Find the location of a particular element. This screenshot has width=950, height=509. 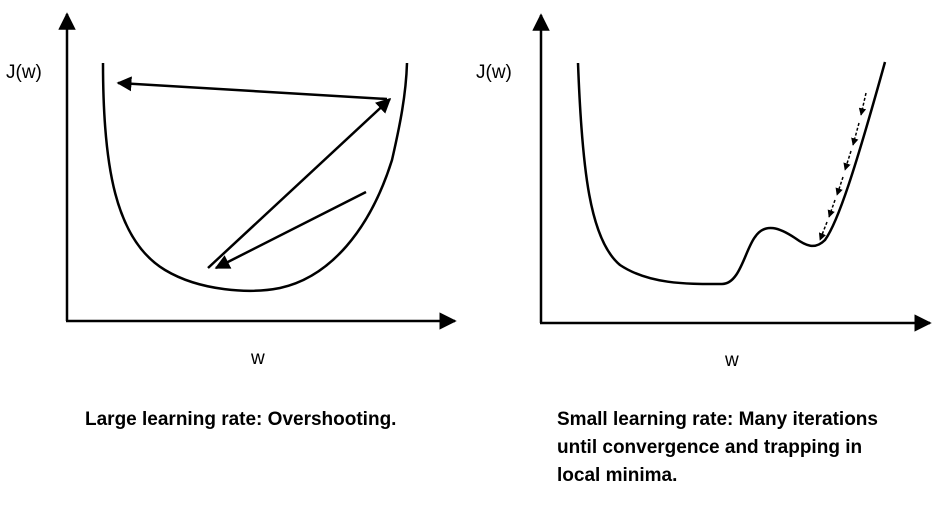

left-x-axis-label: w is located at coordinates (258, 358).